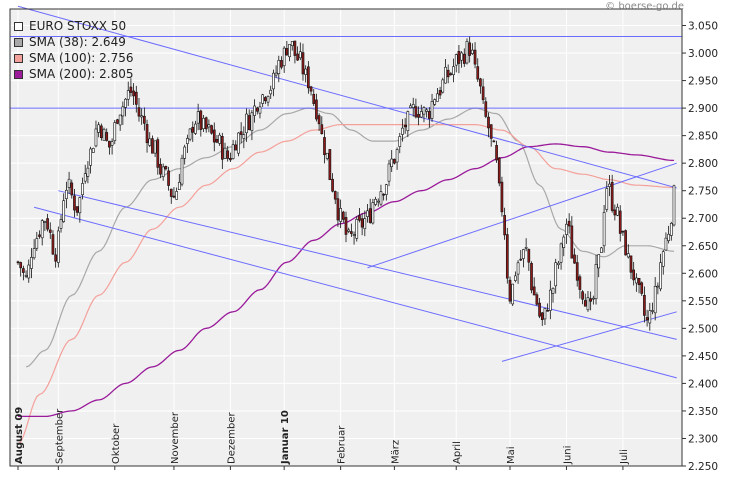 The width and height of the screenshot is (730, 481). I want to click on x-tick-label: Oktober, so click(116, 443).